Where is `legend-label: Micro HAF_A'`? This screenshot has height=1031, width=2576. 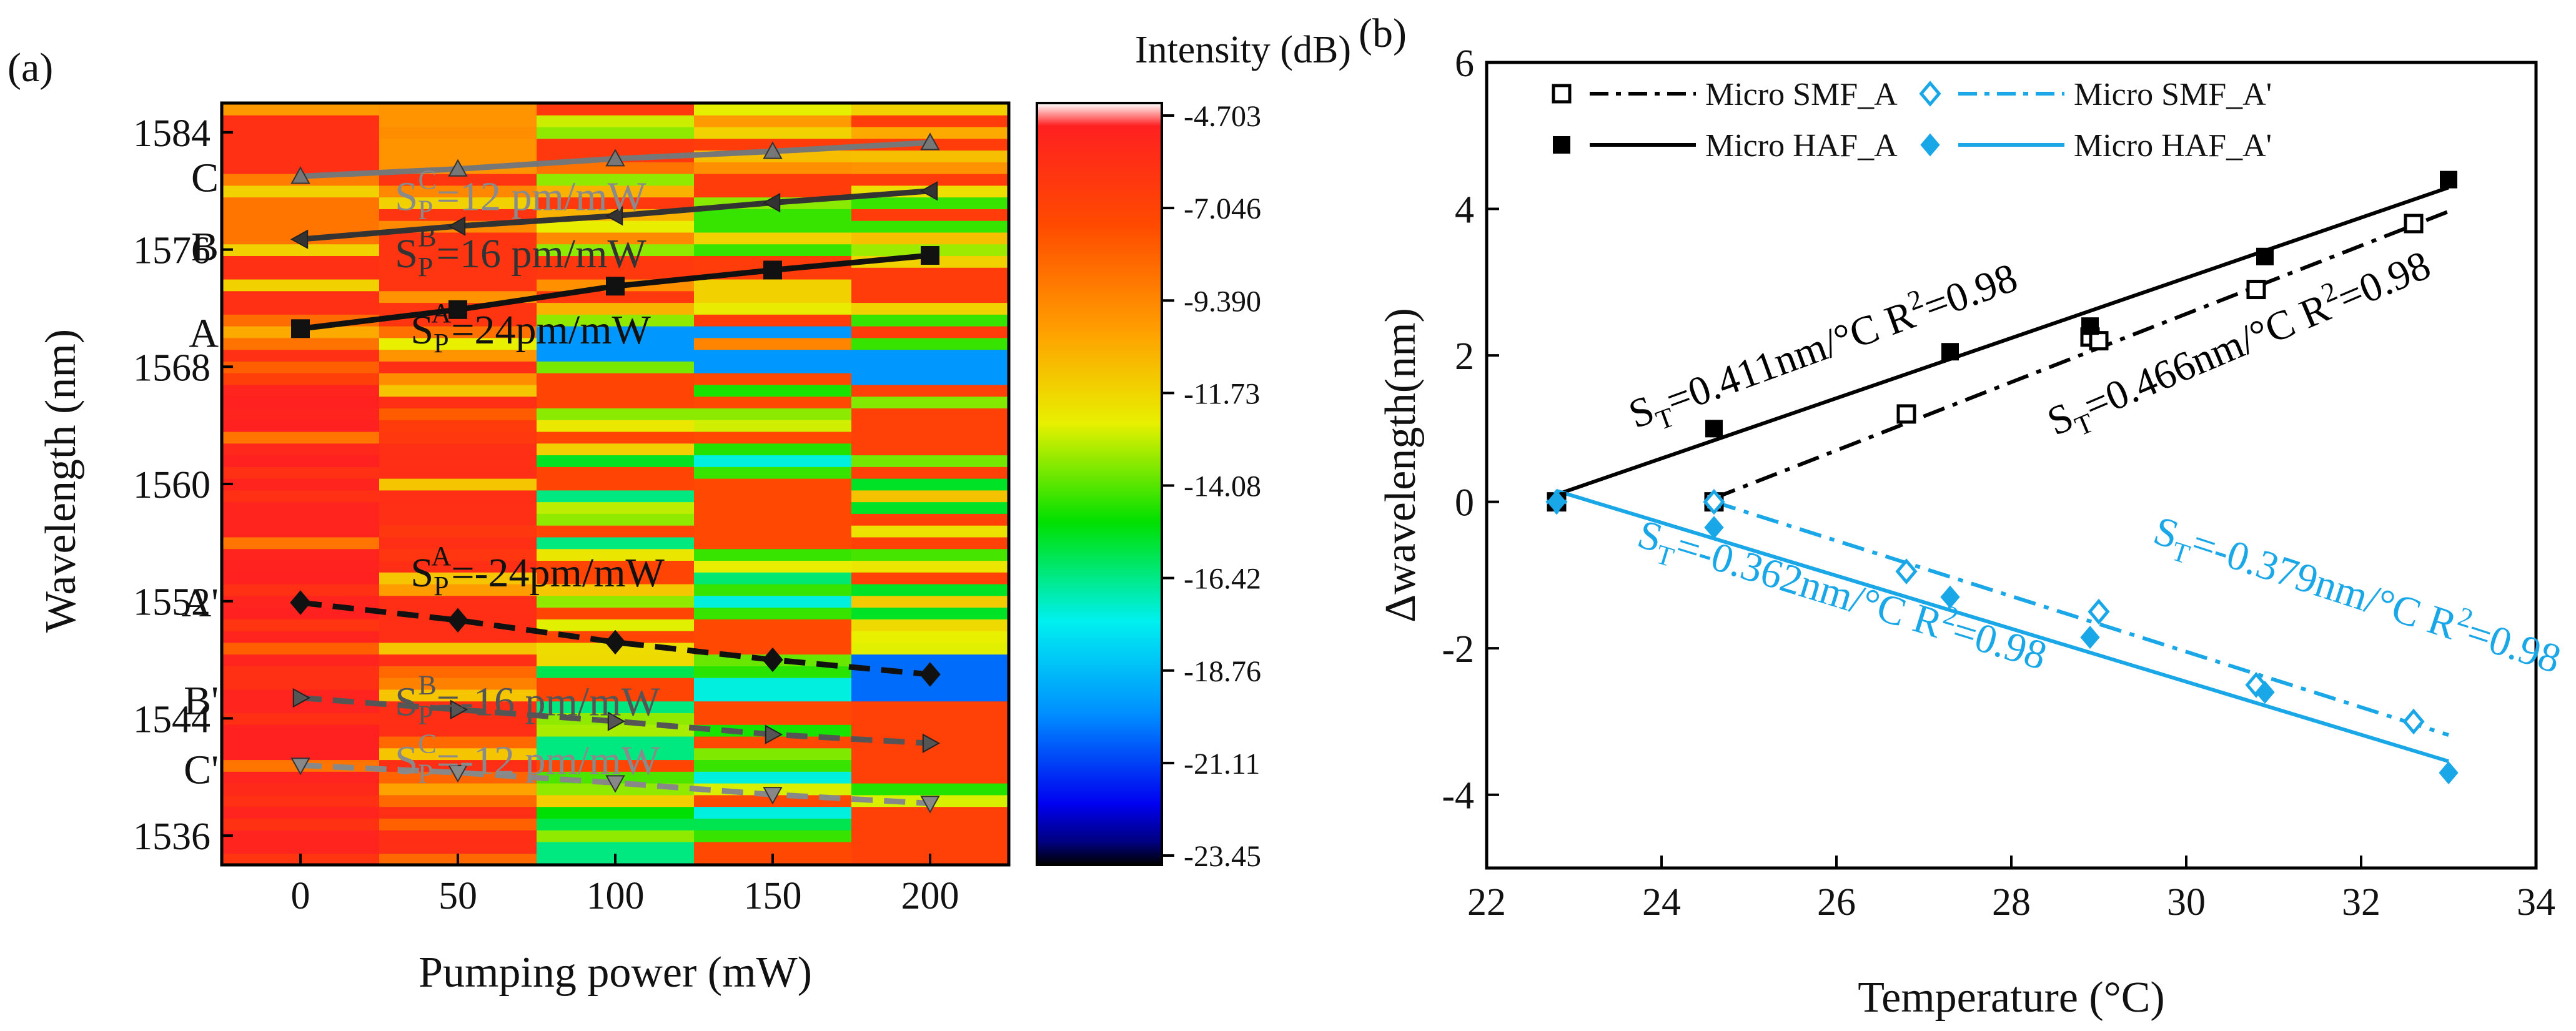
legend-label: Micro HAF_A' is located at coordinates (2173, 146).